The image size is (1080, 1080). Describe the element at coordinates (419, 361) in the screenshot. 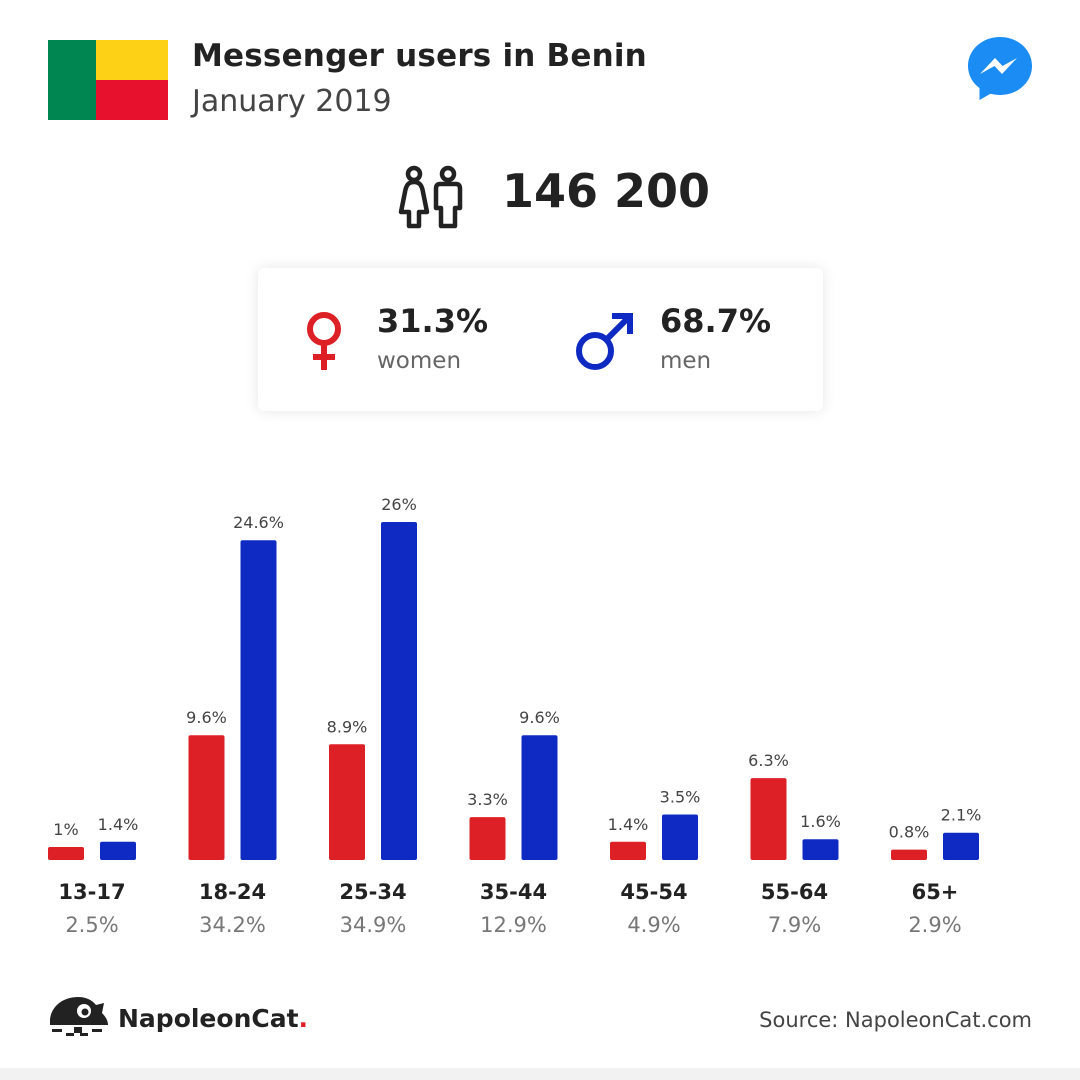

I see `women-label: women` at that location.